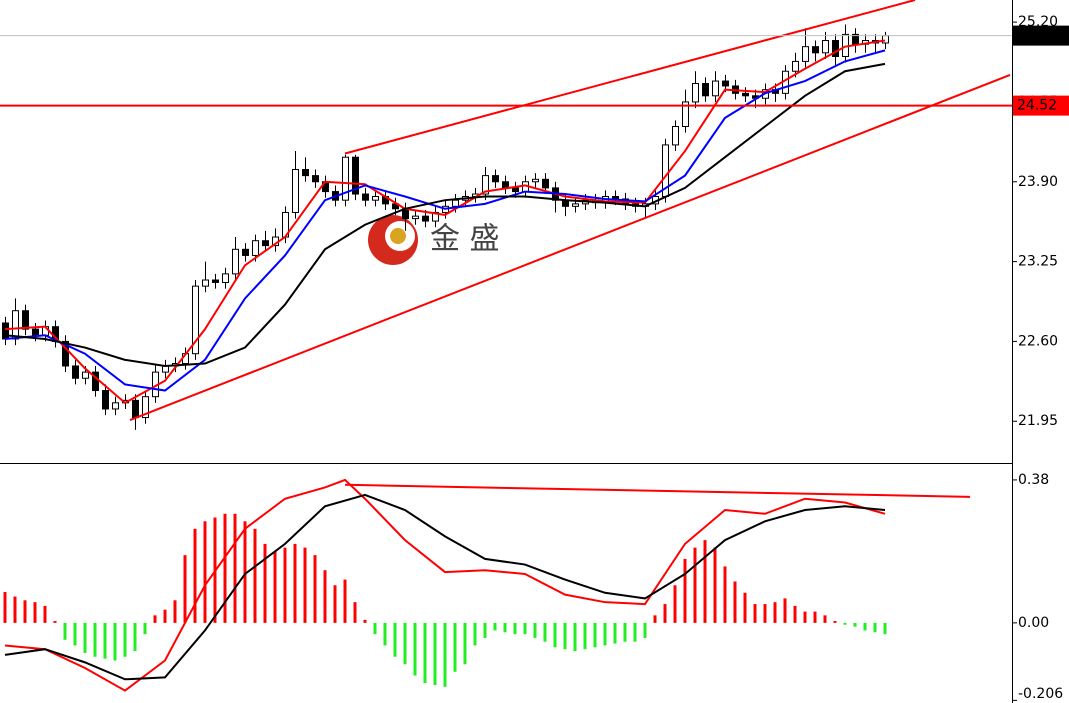 The image size is (1069, 703). I want to click on y-tick-label: 0.00, so click(1033, 623).